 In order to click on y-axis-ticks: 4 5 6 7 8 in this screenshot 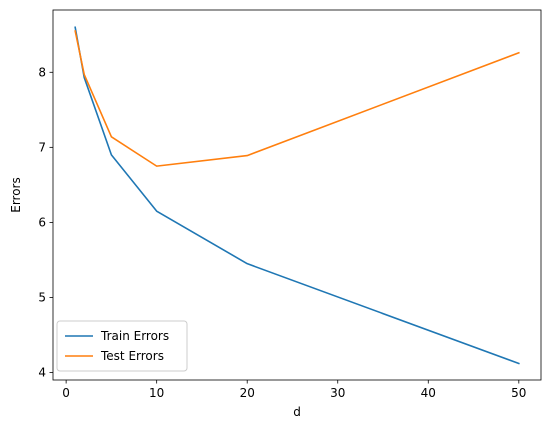, I will do `click(45, 222)`.